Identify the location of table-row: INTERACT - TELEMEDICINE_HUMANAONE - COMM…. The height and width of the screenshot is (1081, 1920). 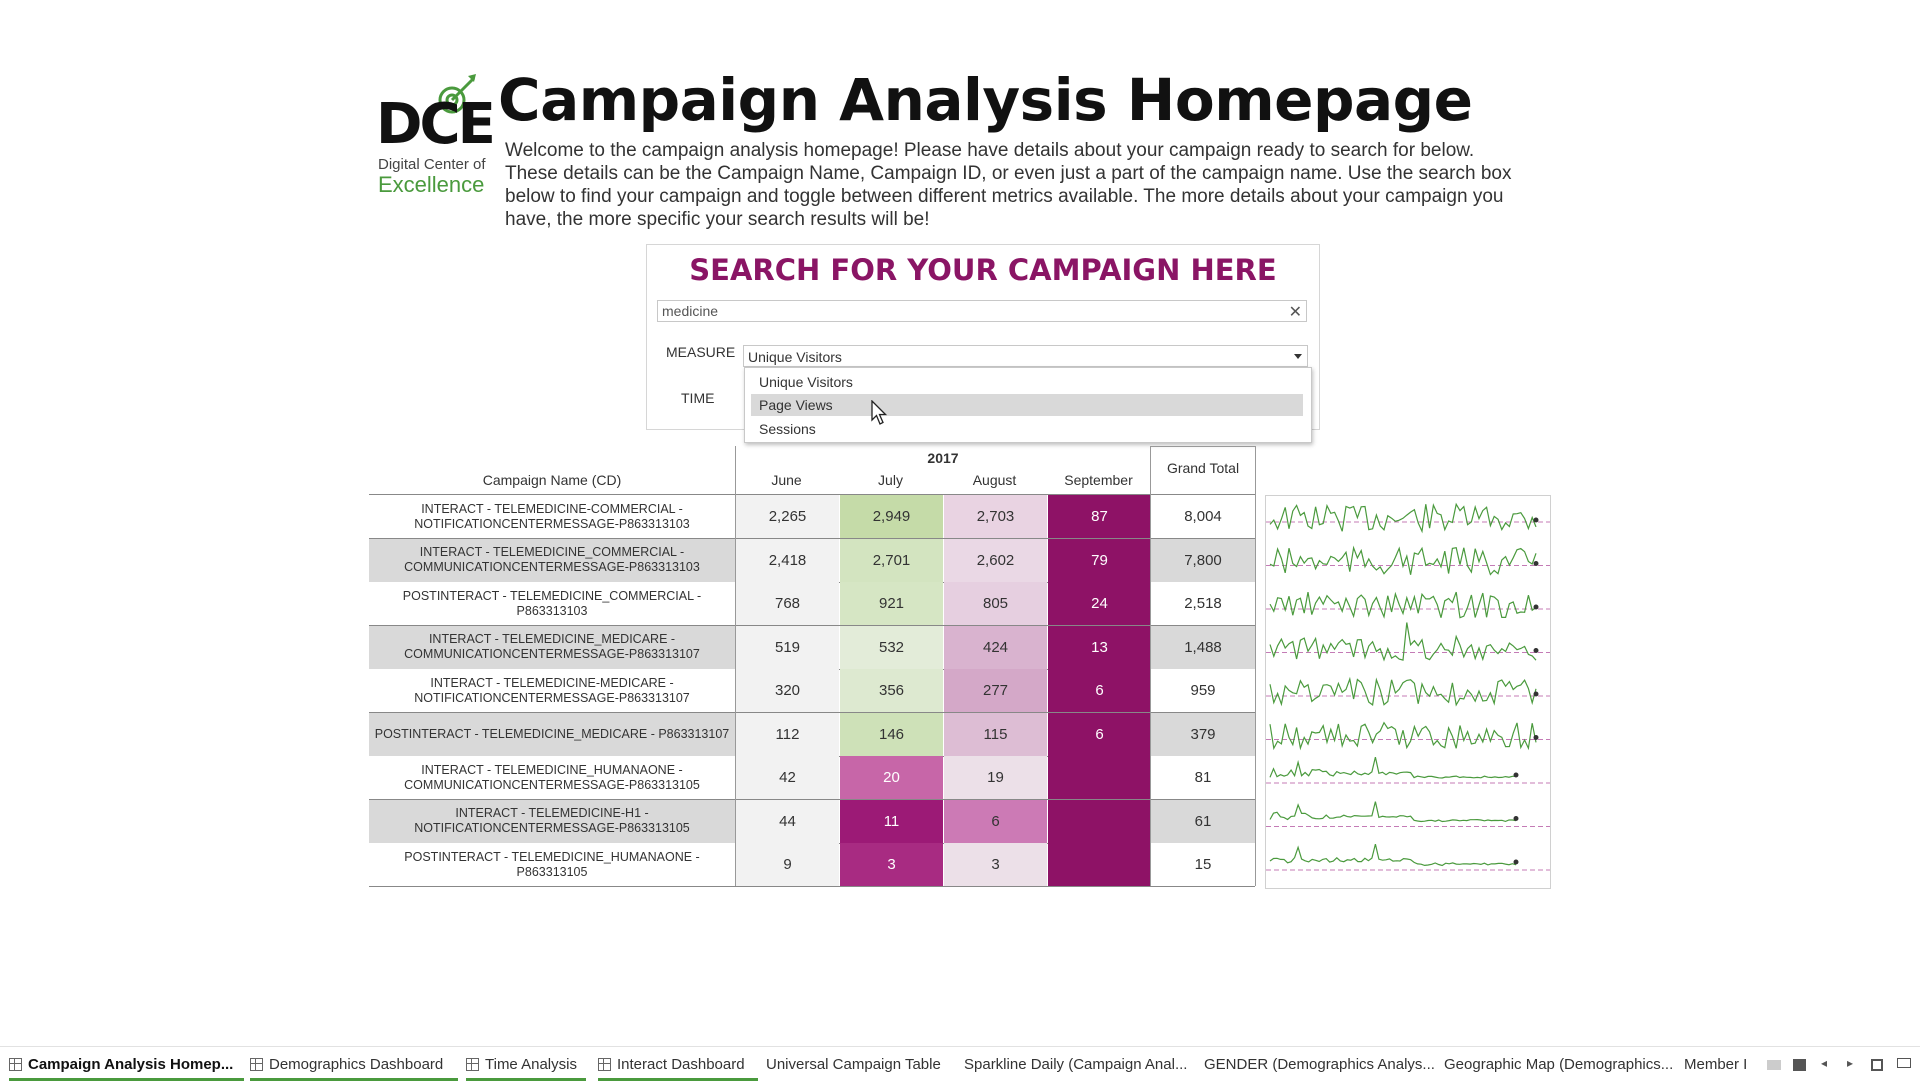
(812, 778).